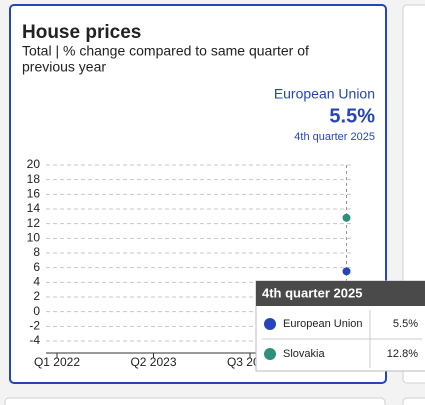 Image resolution: width=425 pixels, height=405 pixels. I want to click on y-tick-label: 12, so click(34, 223).